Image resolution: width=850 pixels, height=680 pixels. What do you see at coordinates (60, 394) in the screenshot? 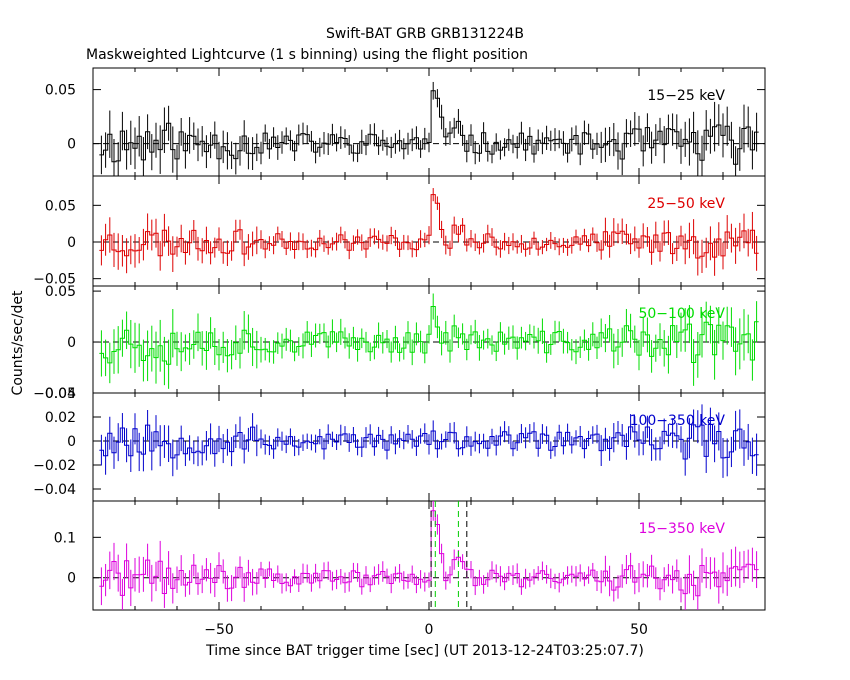
I see `y-tick-label: 0.04` at bounding box center [60, 394].